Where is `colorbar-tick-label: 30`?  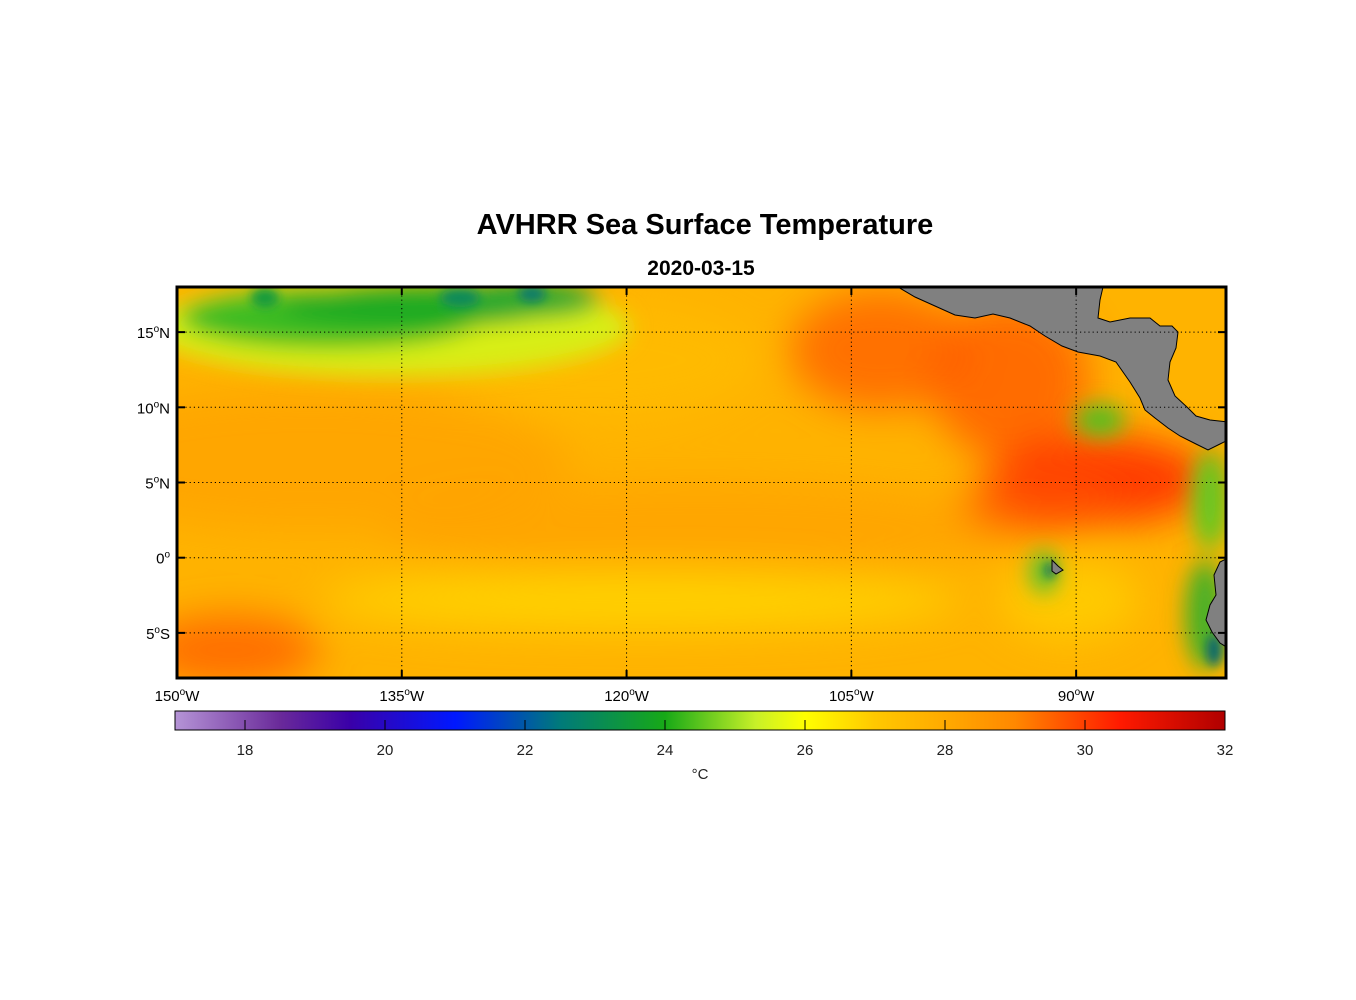
colorbar-tick-label: 30 is located at coordinates (1085, 750).